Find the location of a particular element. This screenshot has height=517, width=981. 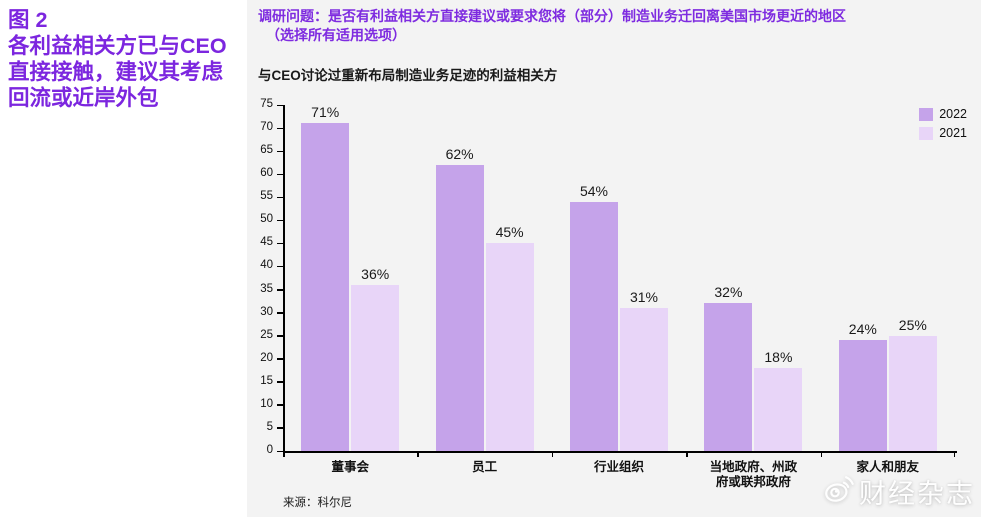

y-axis-tick-label: 0 is located at coordinates (269, 450).